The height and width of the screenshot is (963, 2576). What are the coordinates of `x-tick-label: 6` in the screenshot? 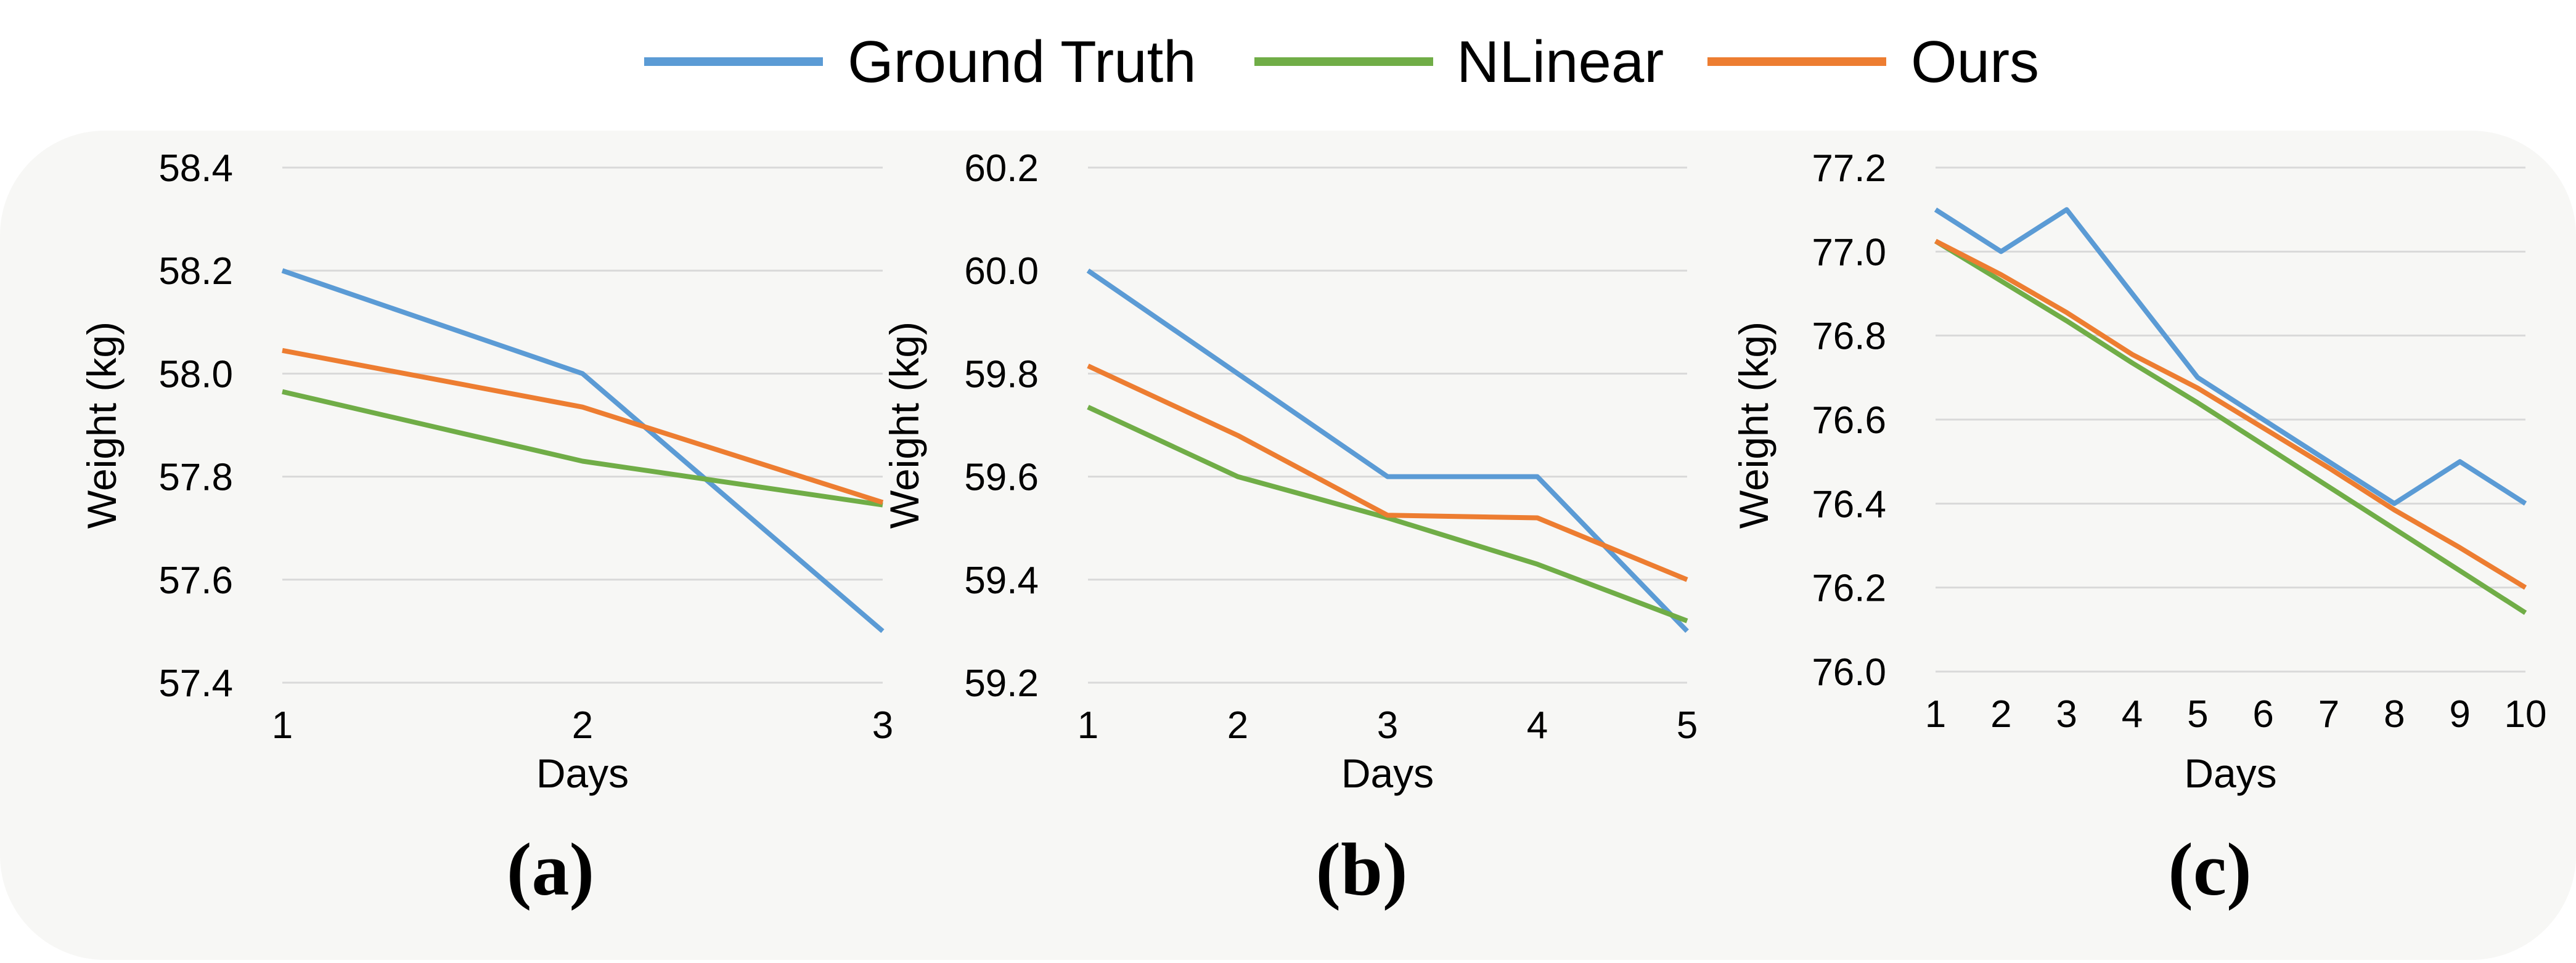 It's located at (2262, 715).